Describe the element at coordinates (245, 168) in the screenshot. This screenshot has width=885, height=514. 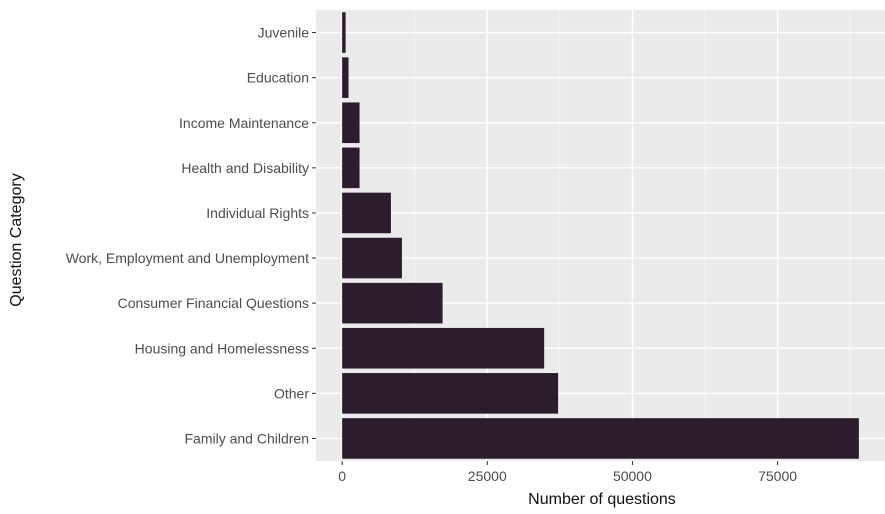
I see `y-tick-label: Health and Disability` at that location.